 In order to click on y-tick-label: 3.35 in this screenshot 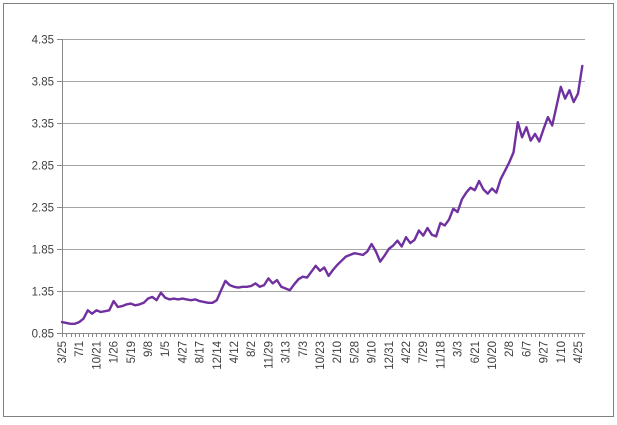, I will do `click(43, 125)`.